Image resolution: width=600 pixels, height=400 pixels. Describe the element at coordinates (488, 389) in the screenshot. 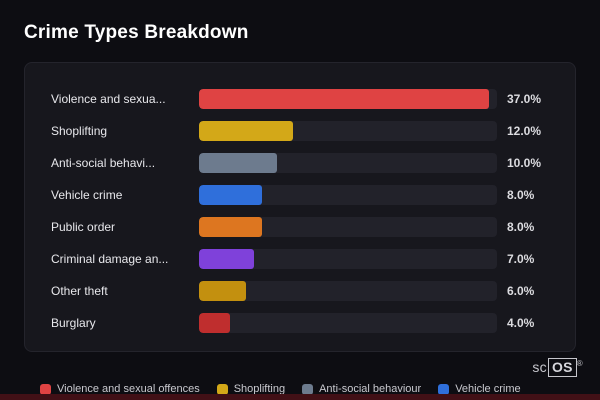

I see `legend-label: Vehicle crime` at that location.